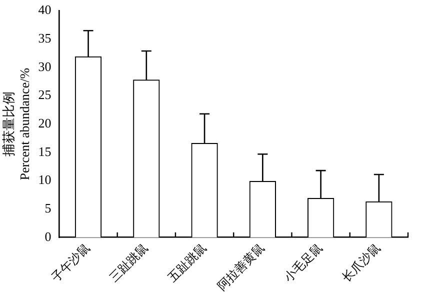 Image resolution: width=426 pixels, height=298 pixels. Describe the element at coordinates (45, 180) in the screenshot. I see `y-tick-label: 10` at that location.